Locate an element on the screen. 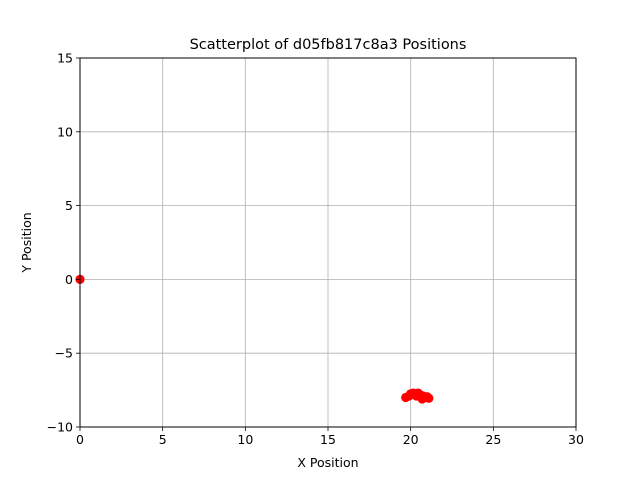  x-tick-label: 30 is located at coordinates (576, 439).